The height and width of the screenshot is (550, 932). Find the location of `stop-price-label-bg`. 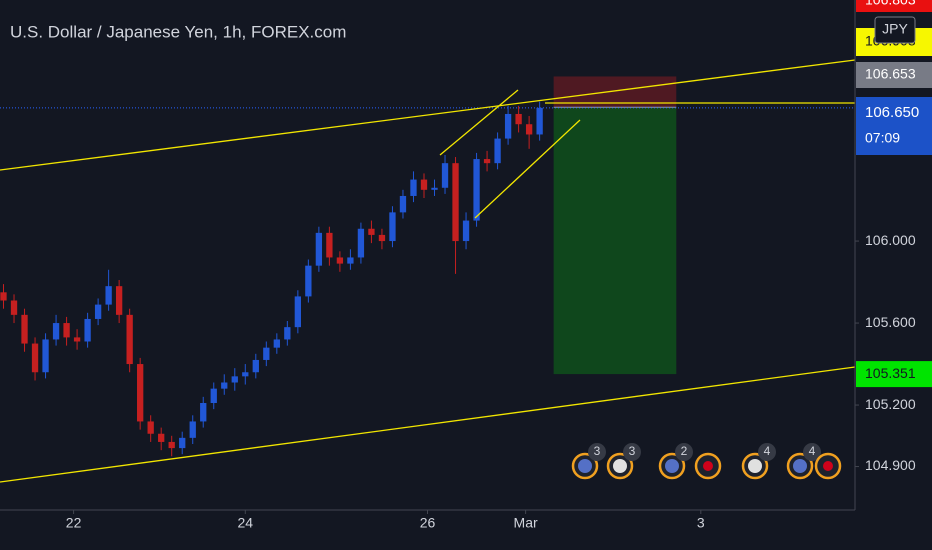

stop-price-label-bg is located at coordinates (894, 6).